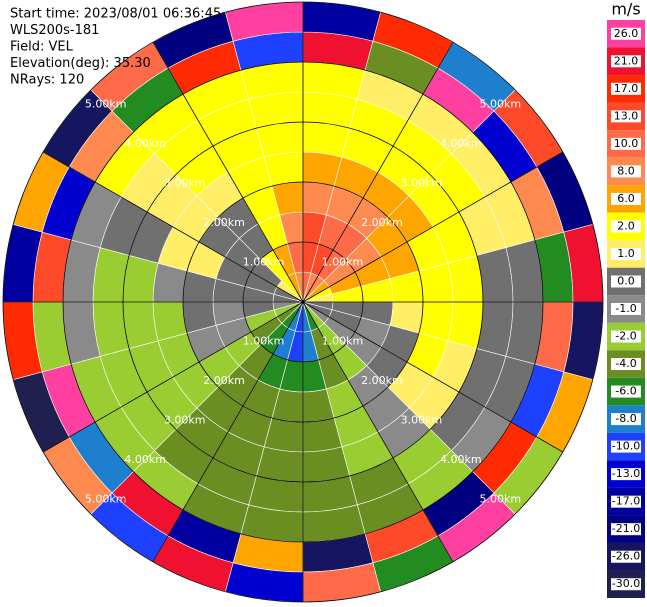 Image resolution: width=647 pixels, height=607 pixels. I want to click on colorbar-tick-label: -17.0, so click(626, 501).